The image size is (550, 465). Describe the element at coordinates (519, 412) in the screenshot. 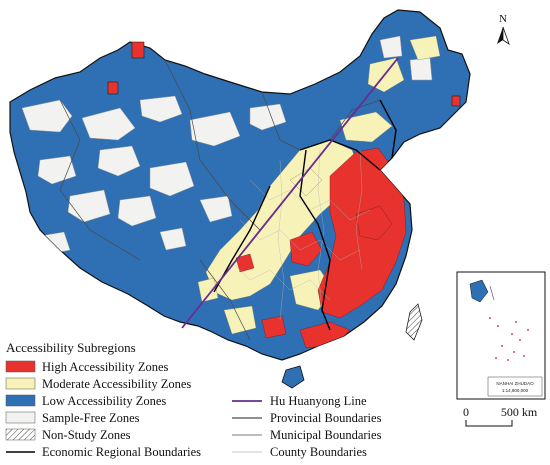

I see `scale-end-label: 500 km` at that location.